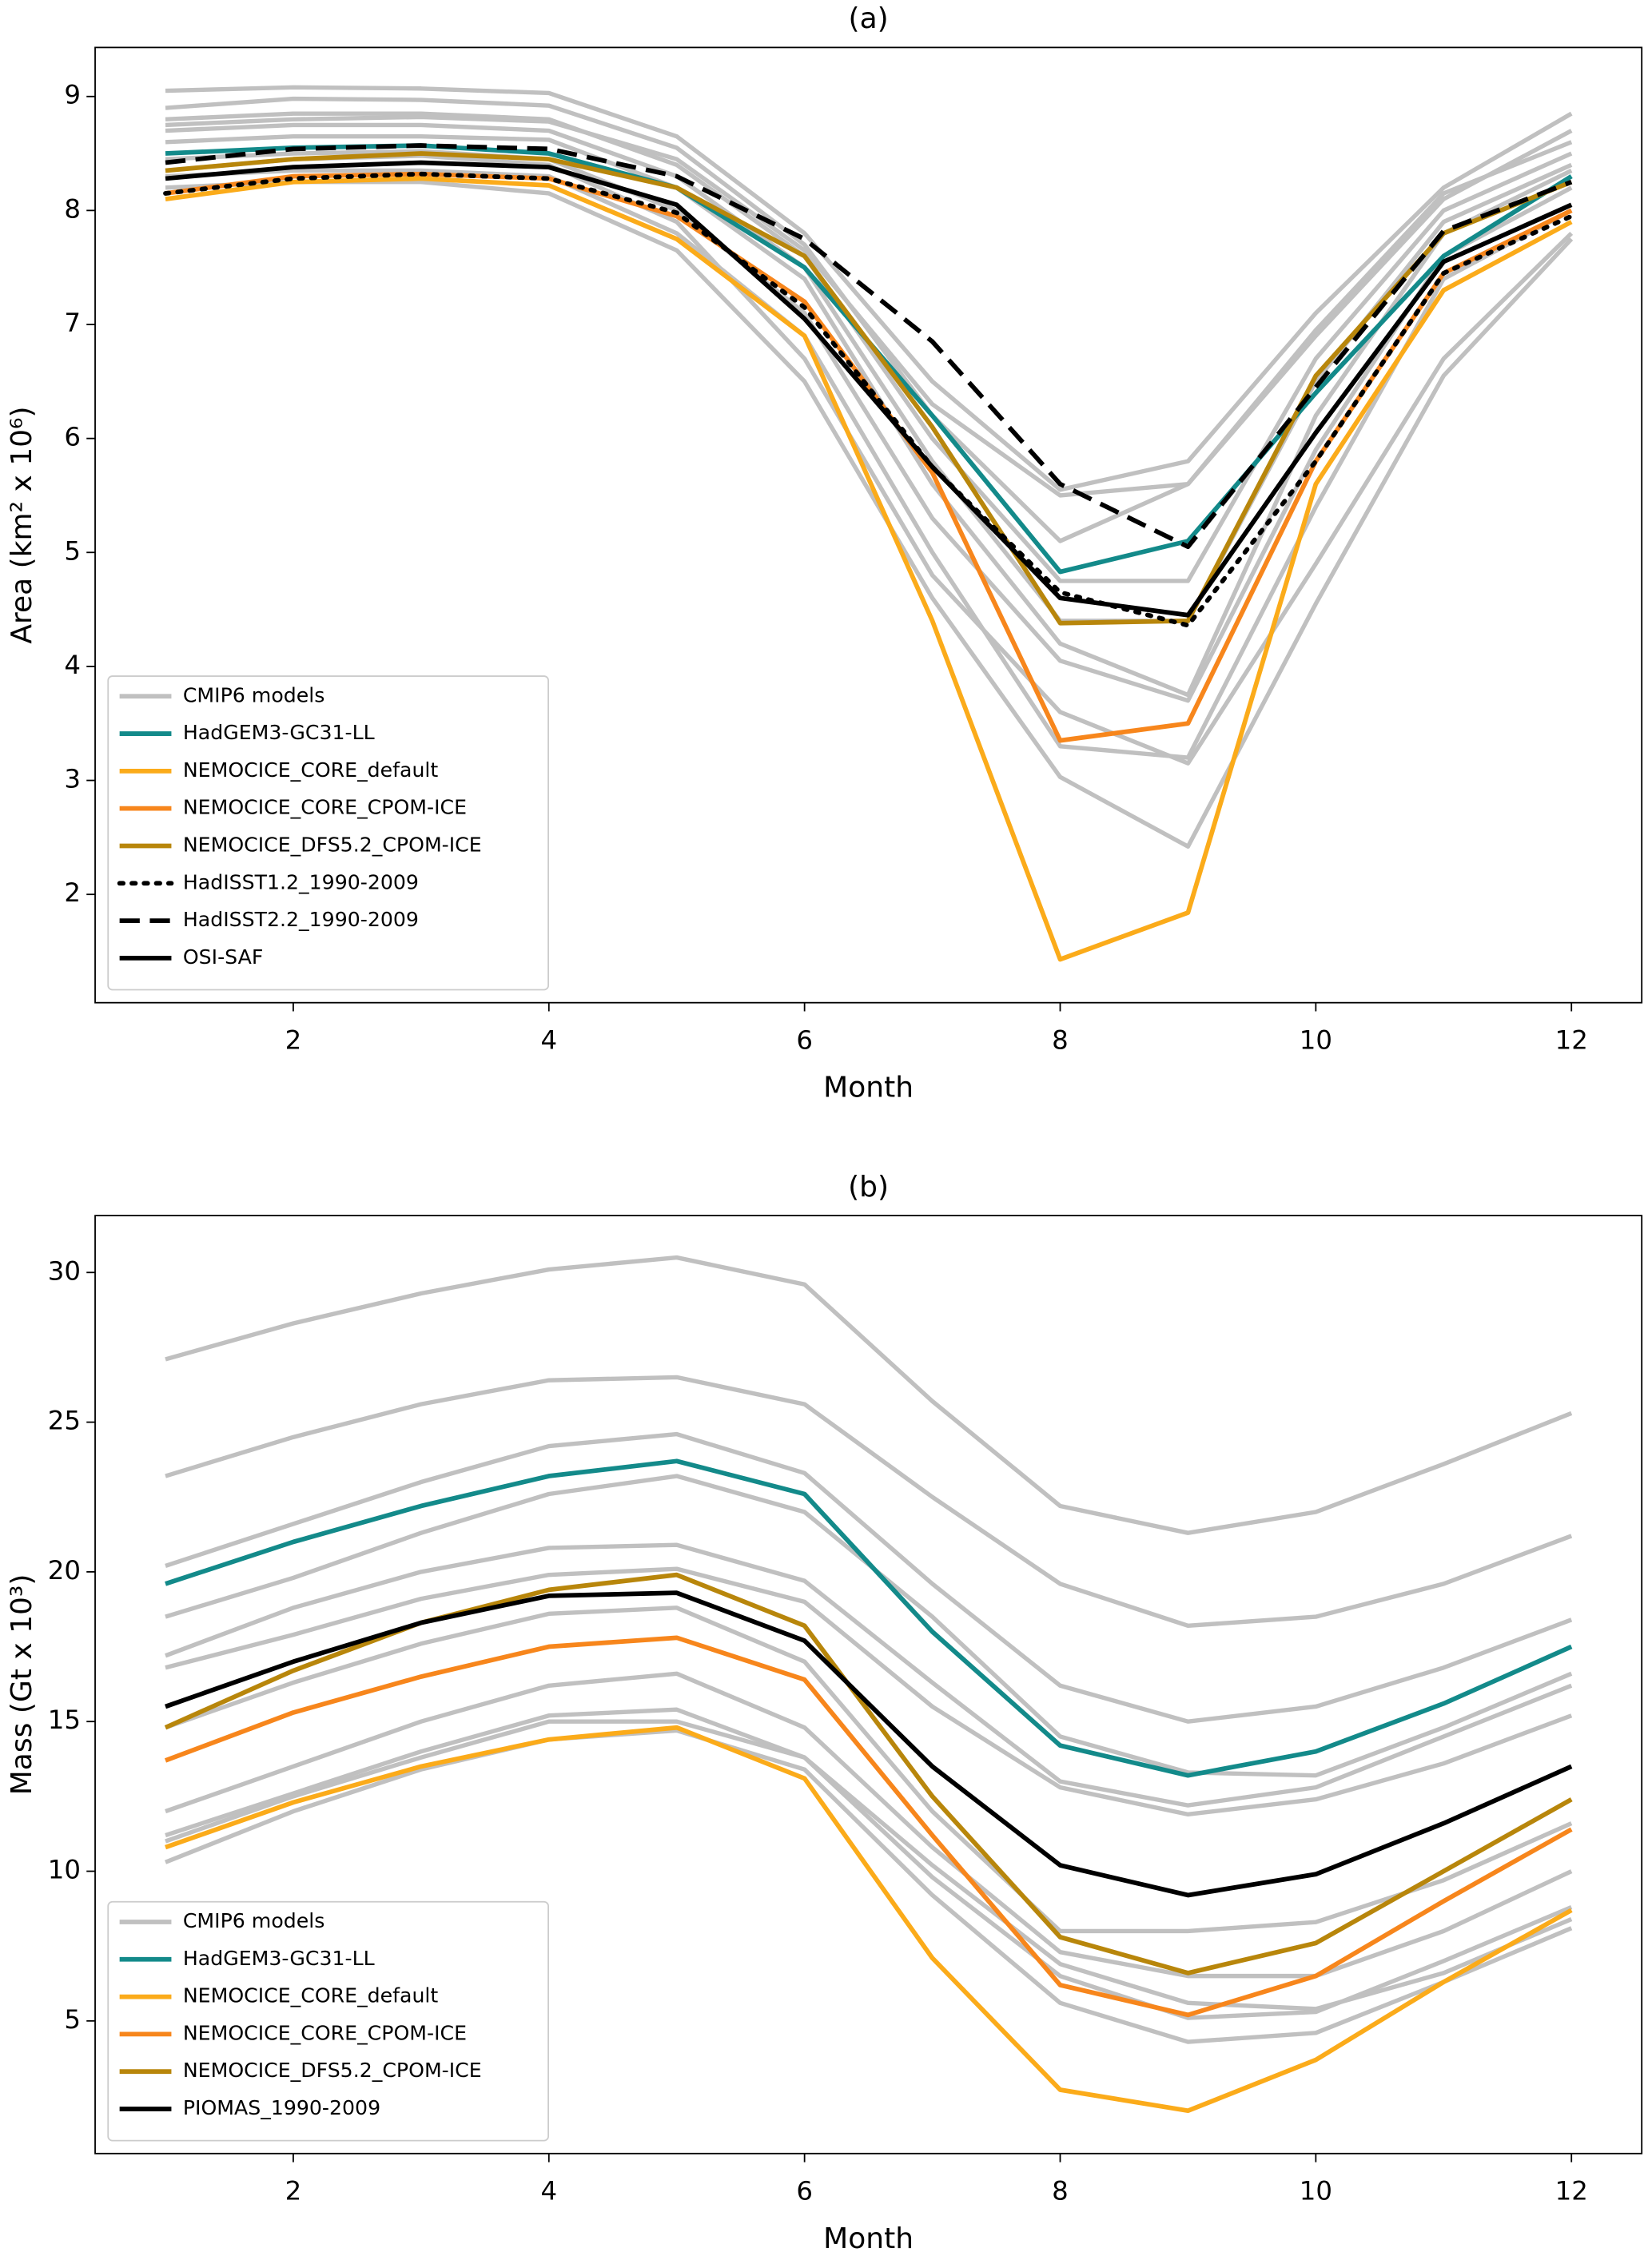 The height and width of the screenshot is (2260, 1652). What do you see at coordinates (869, 18) in the screenshot?
I see `panel-title: (a)` at bounding box center [869, 18].